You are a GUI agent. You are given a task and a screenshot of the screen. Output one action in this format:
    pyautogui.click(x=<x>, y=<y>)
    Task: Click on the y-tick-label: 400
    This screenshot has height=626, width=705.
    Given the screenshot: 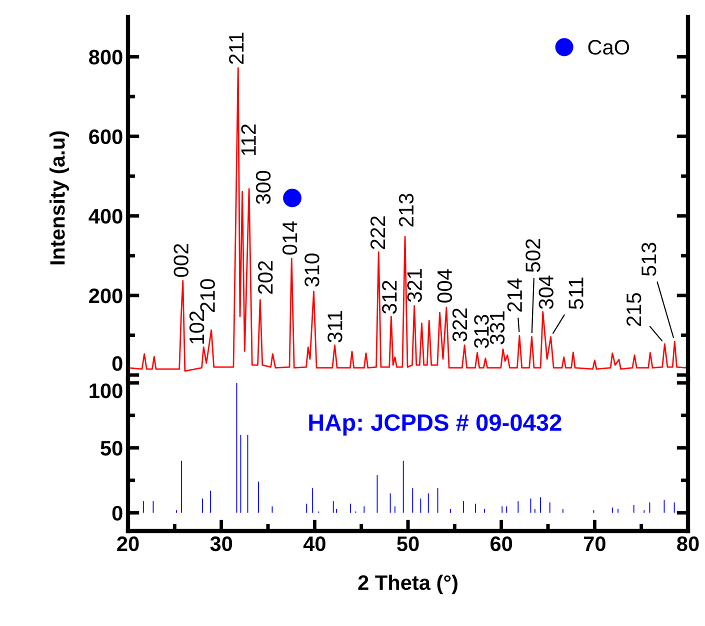 What is the action you would take?
    pyautogui.click(x=105, y=216)
    